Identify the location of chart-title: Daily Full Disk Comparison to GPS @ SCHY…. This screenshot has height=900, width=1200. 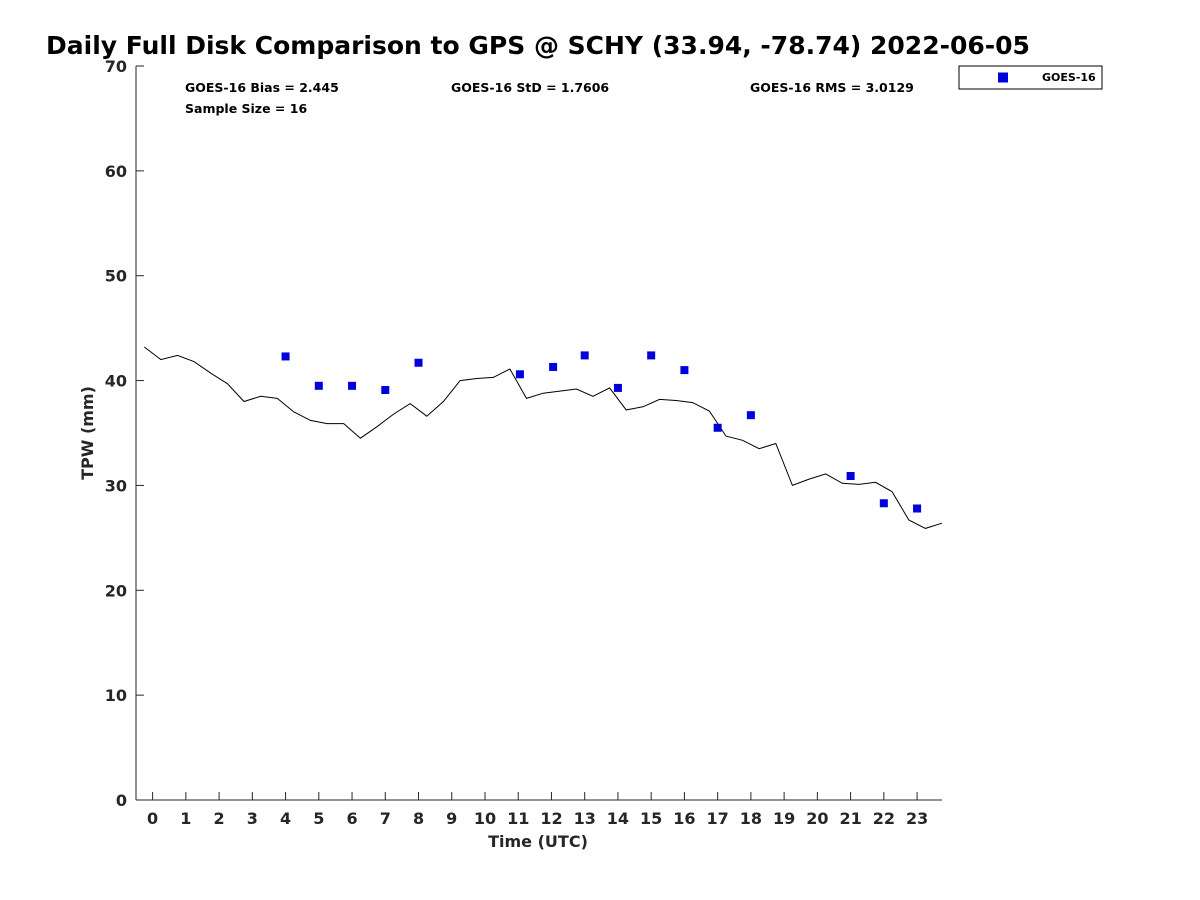
(538, 45).